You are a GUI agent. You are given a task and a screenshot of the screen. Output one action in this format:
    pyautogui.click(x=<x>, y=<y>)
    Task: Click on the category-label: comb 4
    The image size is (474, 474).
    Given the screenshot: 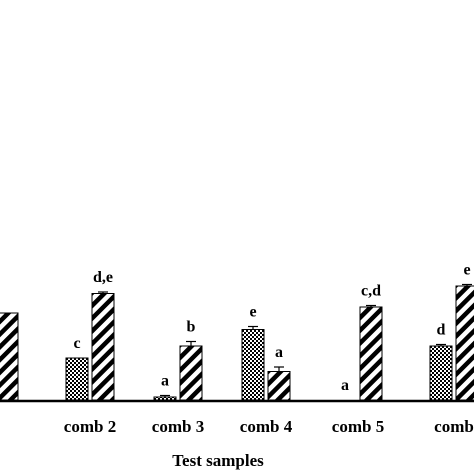 What is the action you would take?
    pyautogui.click(x=266, y=426)
    